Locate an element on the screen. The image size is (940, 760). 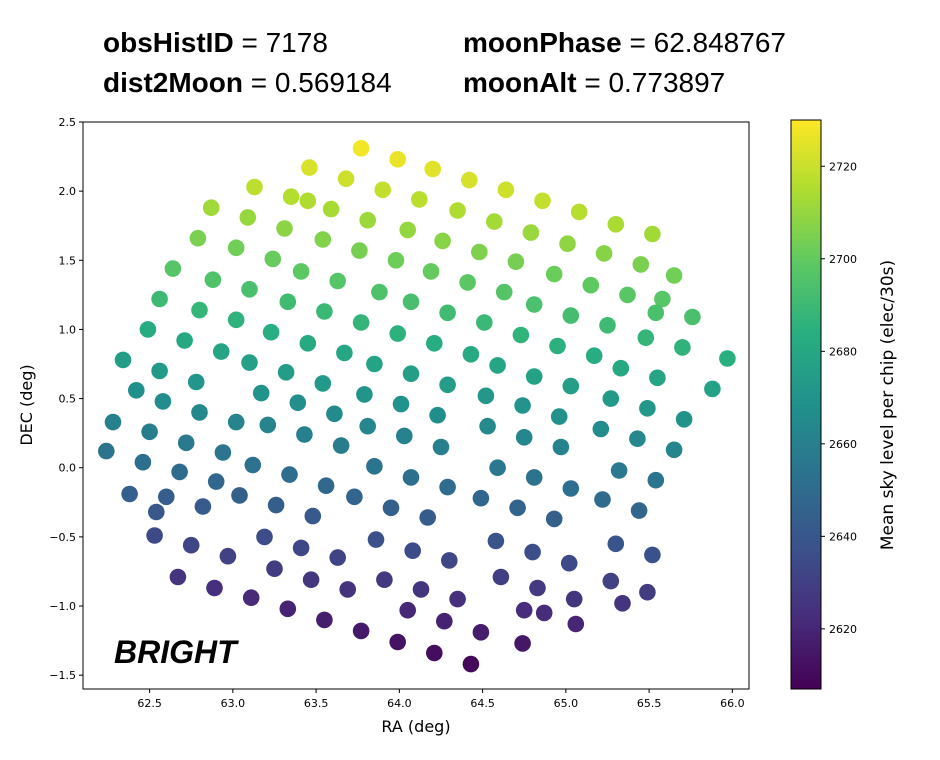
x-tick-label: 63.0 is located at coordinates (233, 703).